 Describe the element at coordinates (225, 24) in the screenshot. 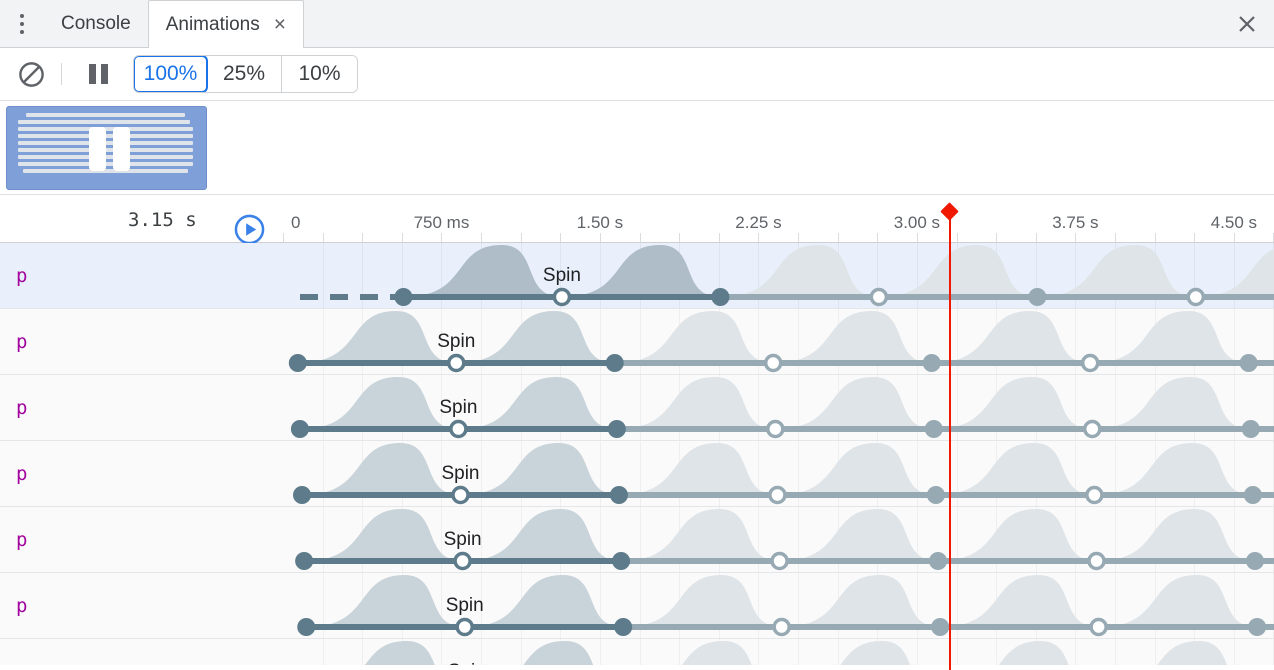

I see `tab-animations: Animations ×` at that location.